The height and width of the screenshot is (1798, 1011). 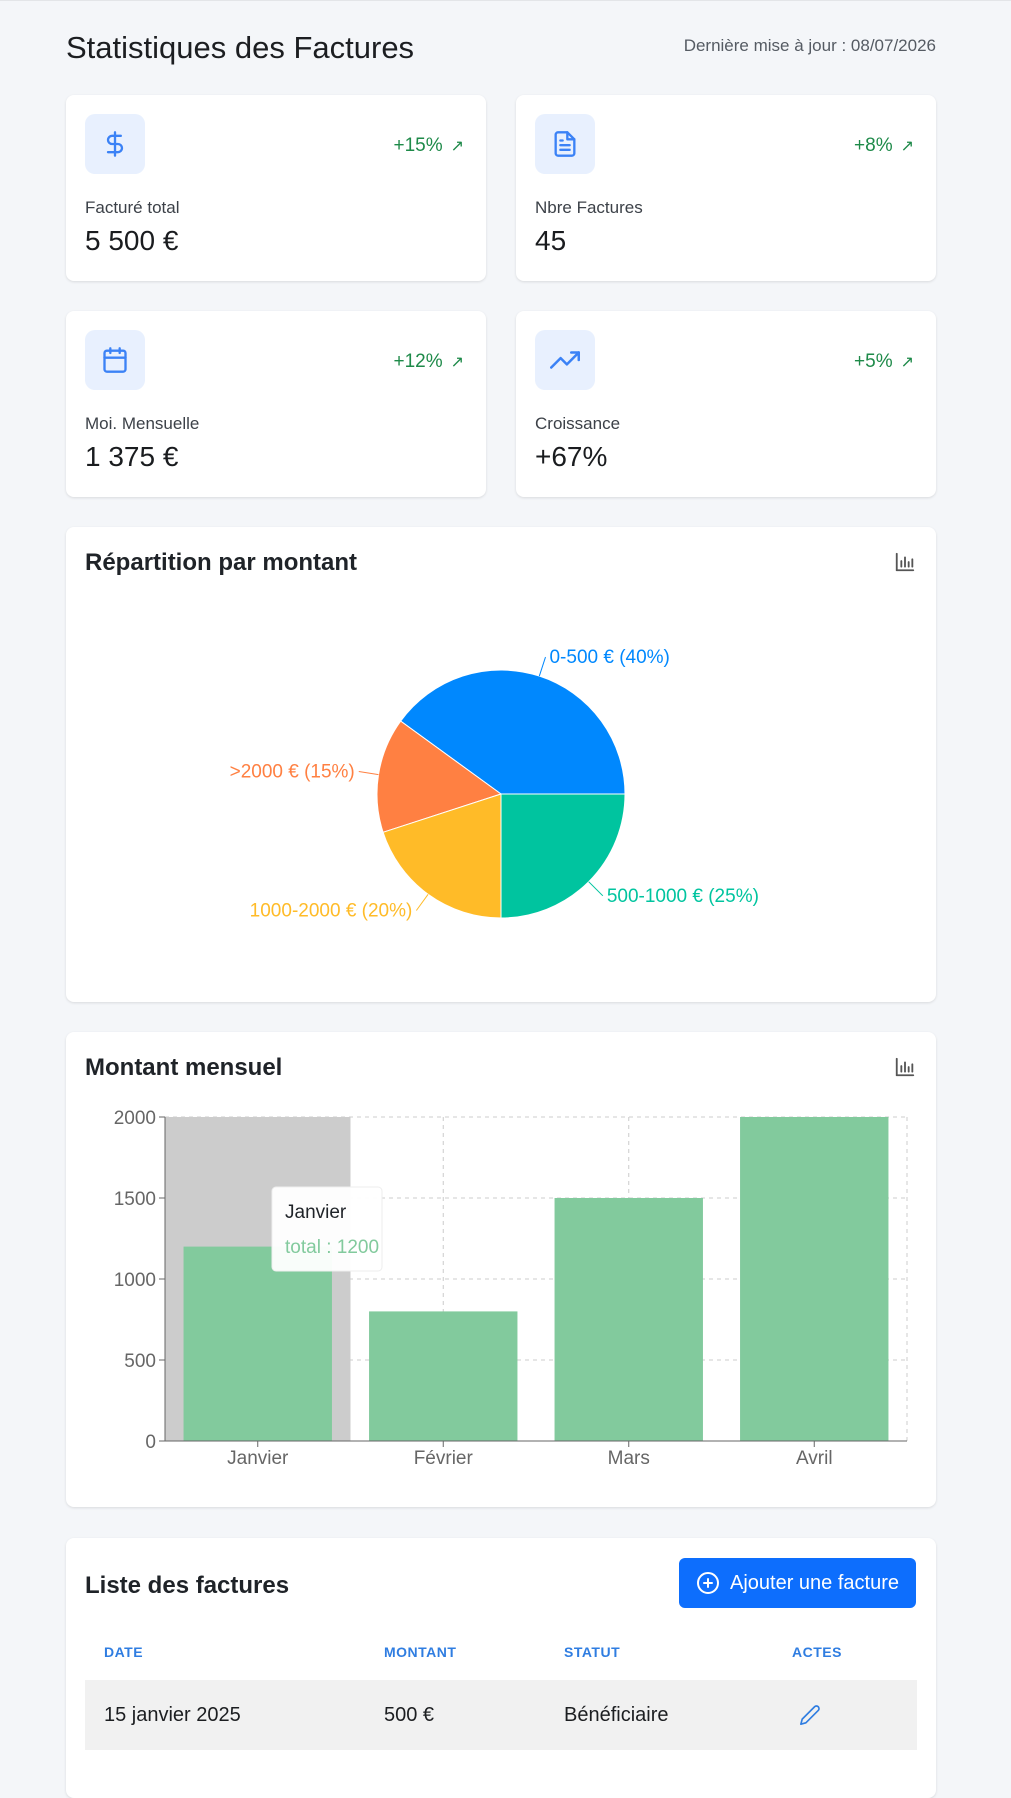 I want to click on table-header: DATE MONTANT STATUT ACTES, so click(x=501, y=1659).